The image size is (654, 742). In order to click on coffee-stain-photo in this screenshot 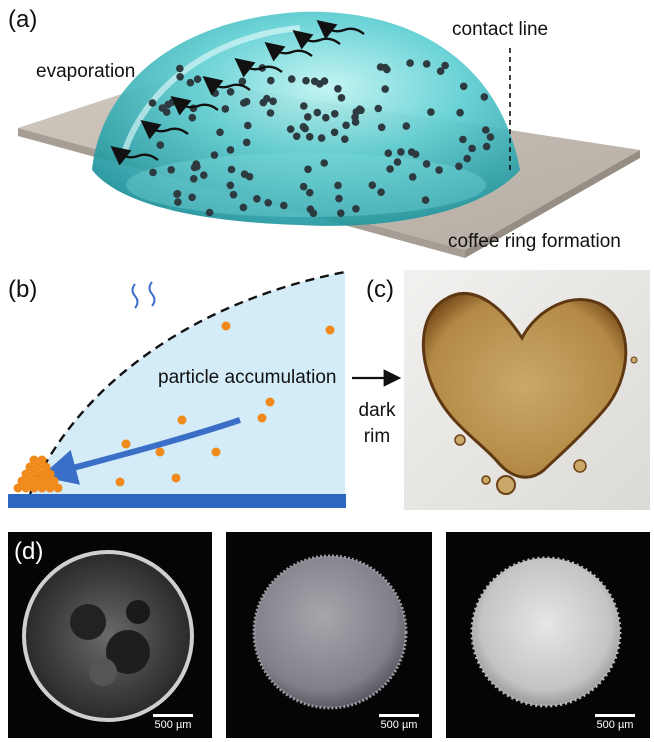, I will do `click(527, 390)`.